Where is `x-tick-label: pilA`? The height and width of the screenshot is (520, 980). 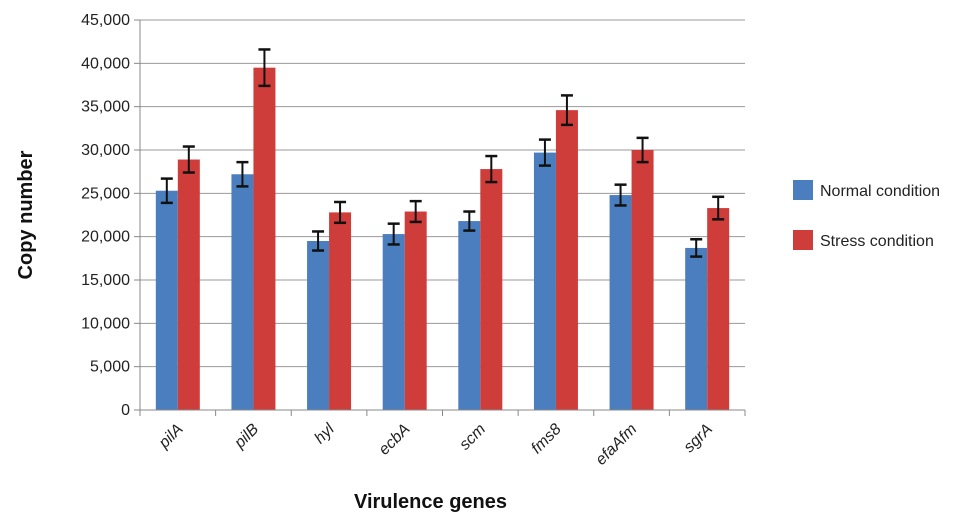 x-tick-label: pilA is located at coordinates (171, 437).